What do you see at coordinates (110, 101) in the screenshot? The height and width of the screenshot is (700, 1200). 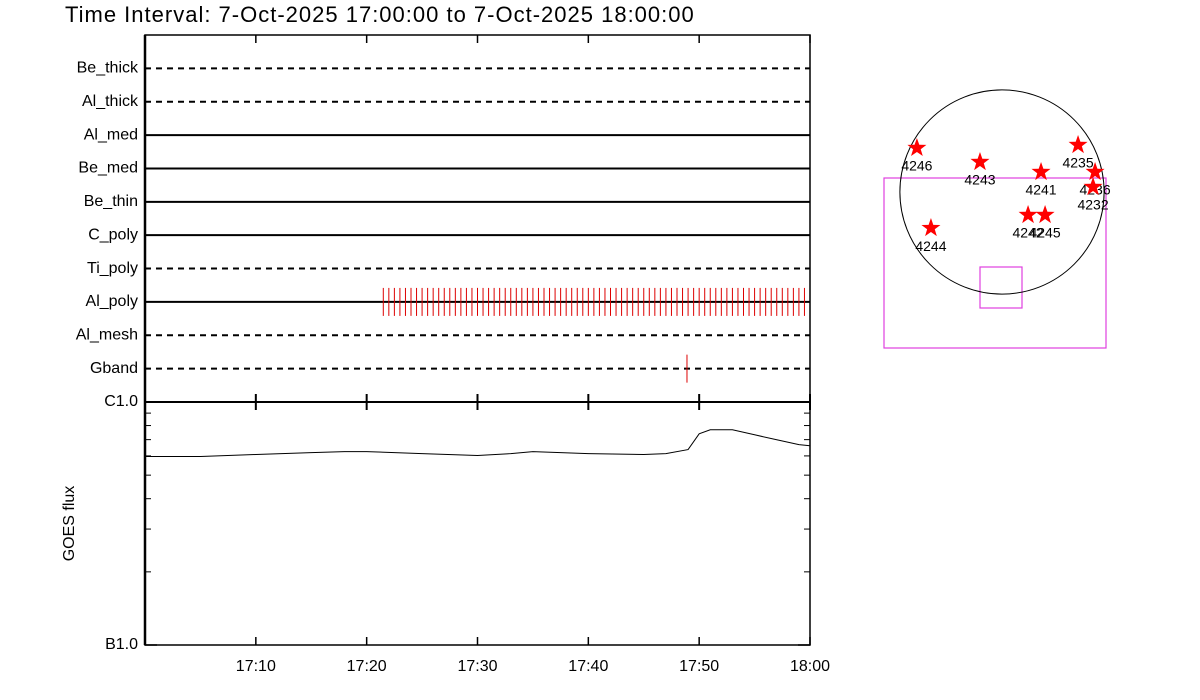 I see `row-label: Al_thick` at bounding box center [110, 101].